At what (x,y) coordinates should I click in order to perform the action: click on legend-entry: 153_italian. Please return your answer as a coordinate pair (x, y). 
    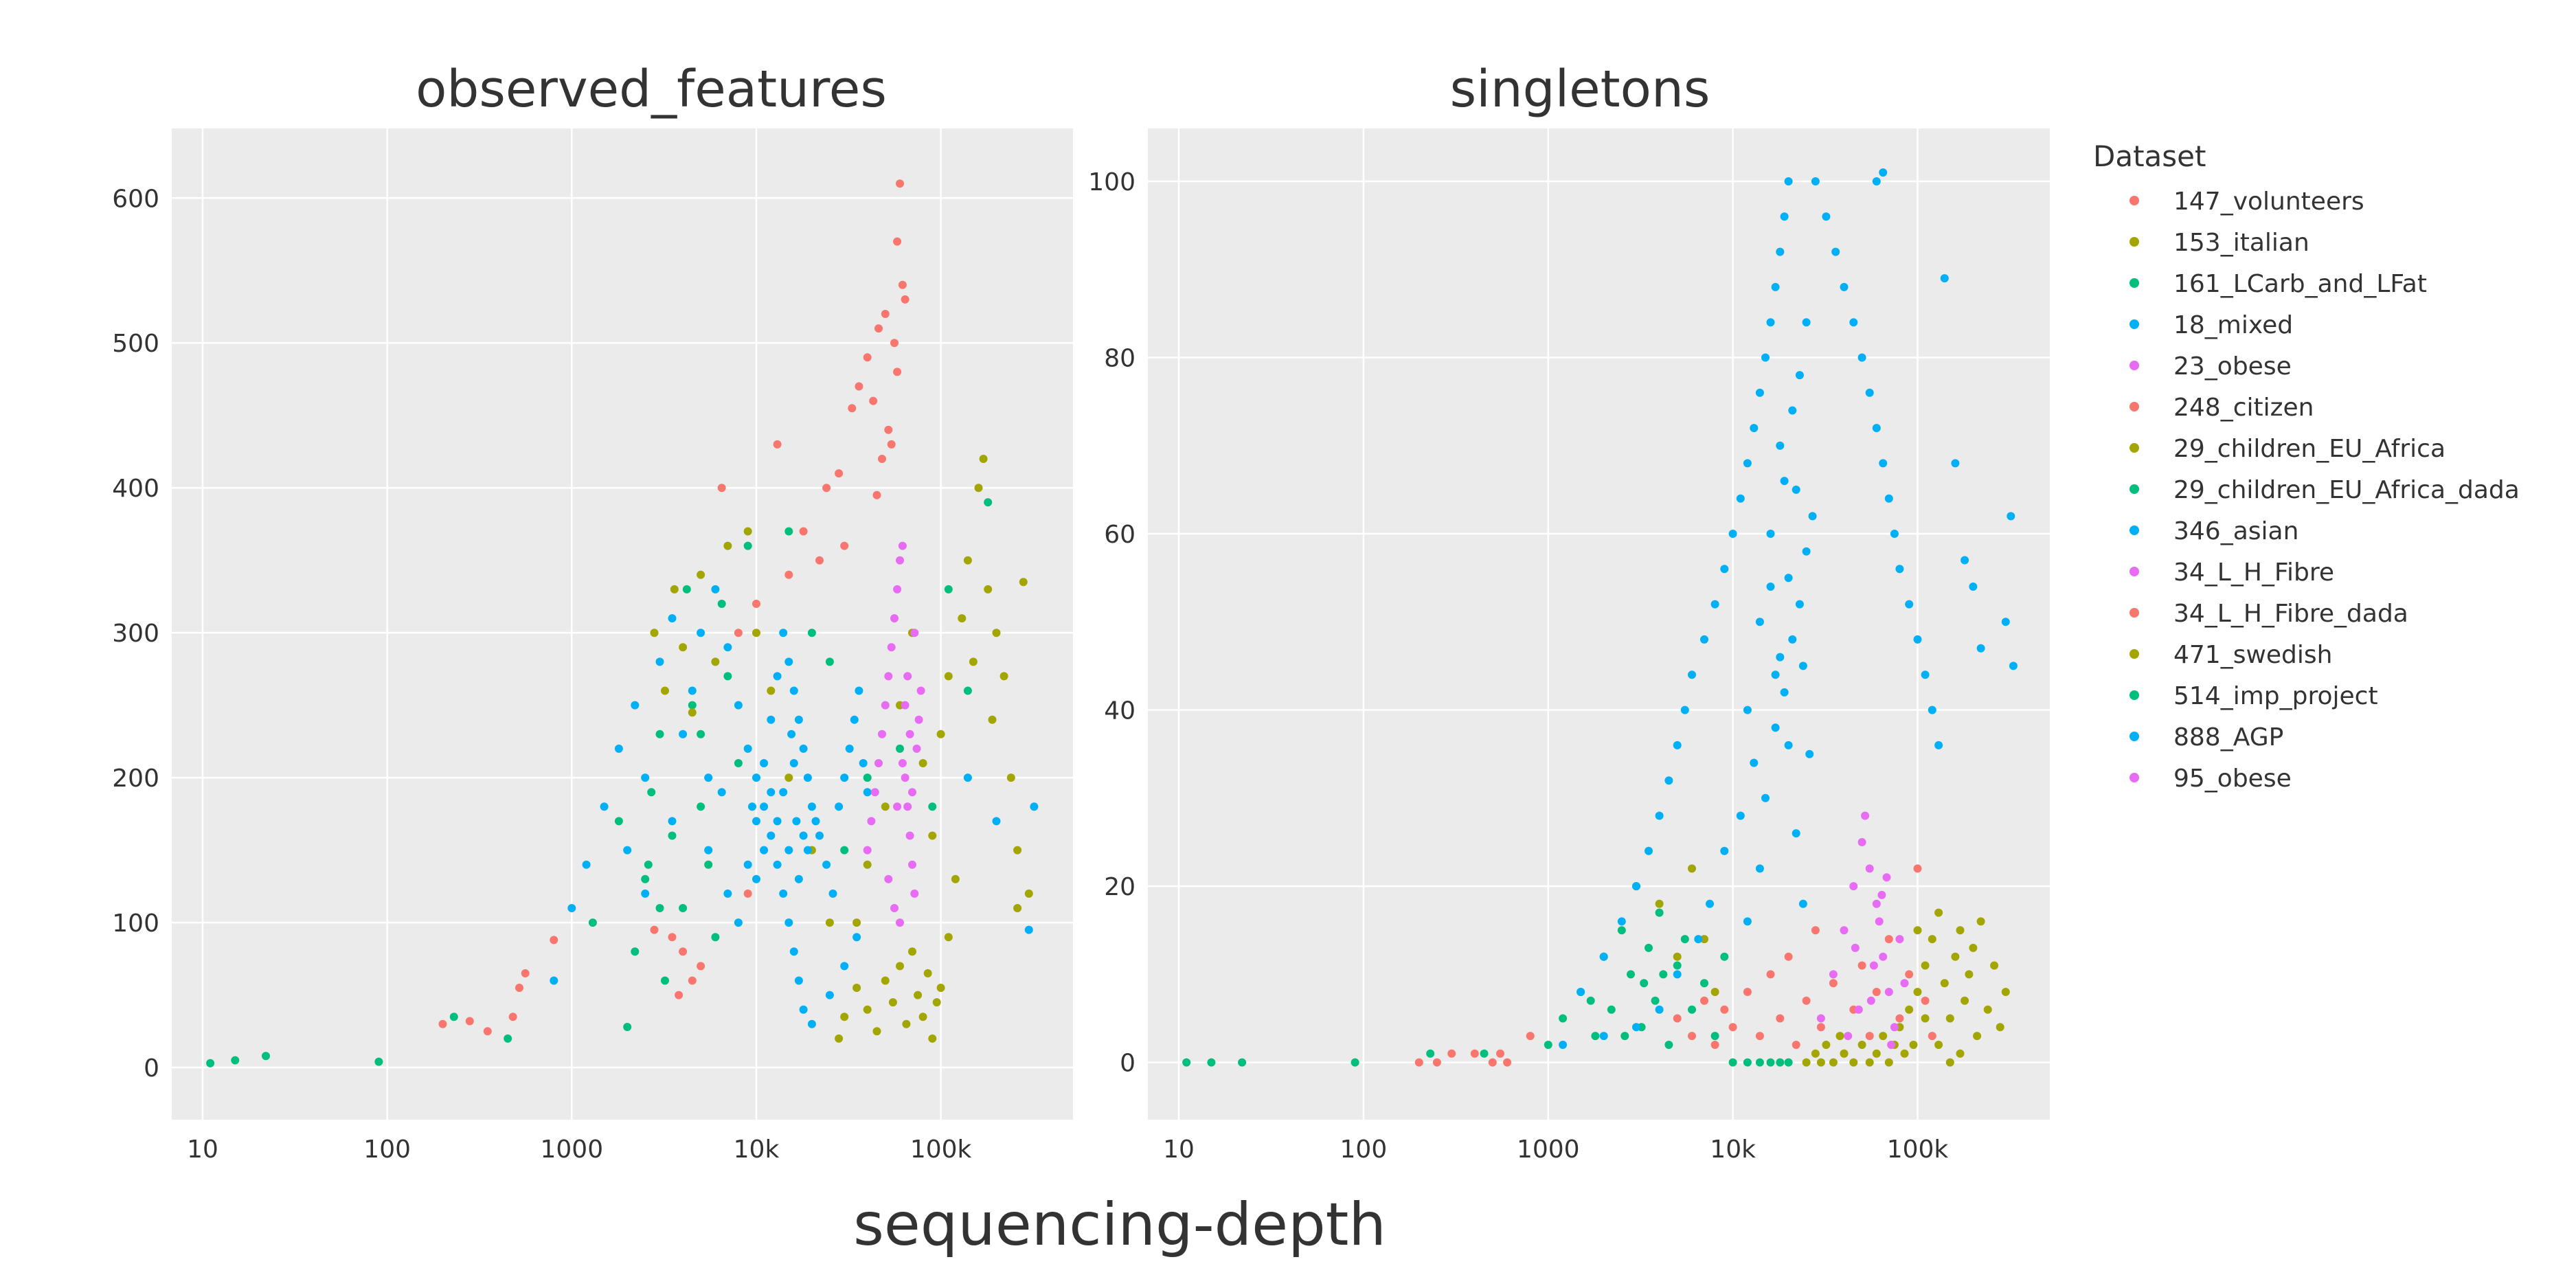
    Looking at the image, I should click on (2219, 243).